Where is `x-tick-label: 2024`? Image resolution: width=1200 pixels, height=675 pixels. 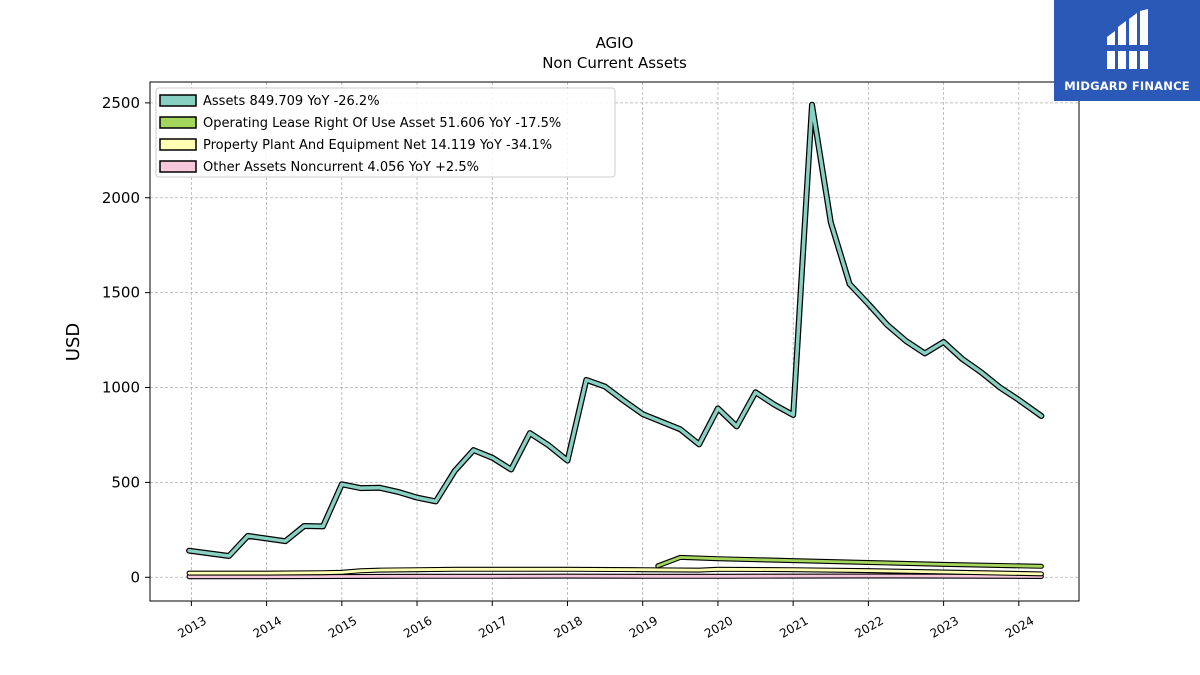 x-tick-label: 2024 is located at coordinates (1019, 626).